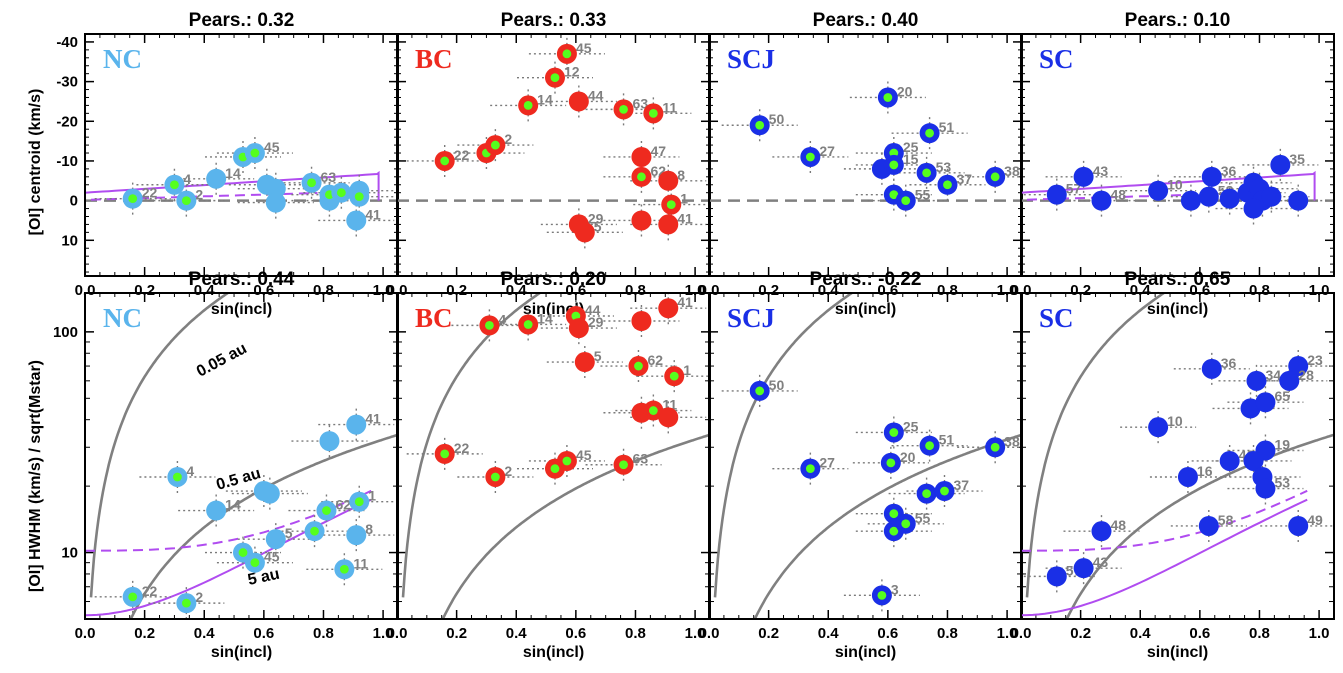 This screenshot has width=1343, height=673. Describe the element at coordinates (947, 127) in the screenshot. I see `point-label: 51` at that location.